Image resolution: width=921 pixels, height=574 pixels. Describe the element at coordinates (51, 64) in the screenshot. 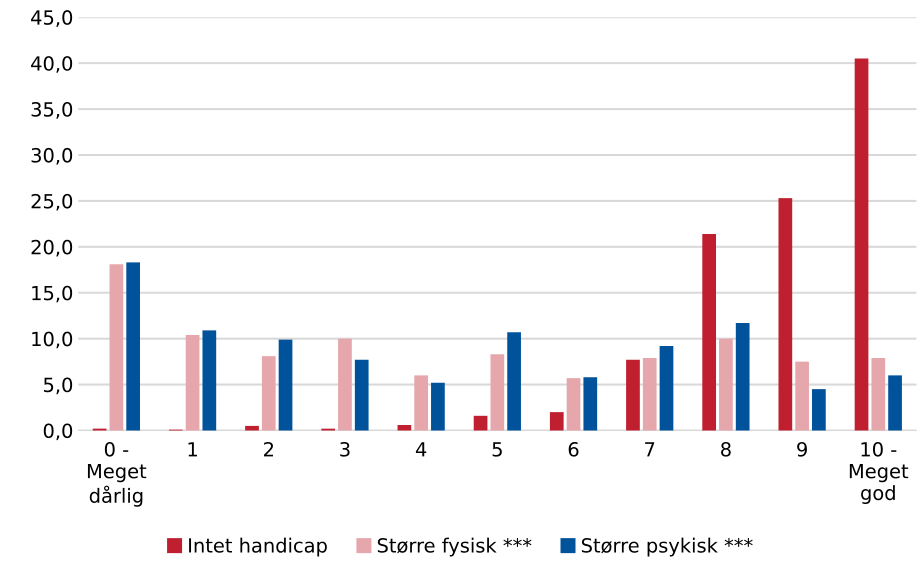

I see `y-tick-label: 40,0` at that location.